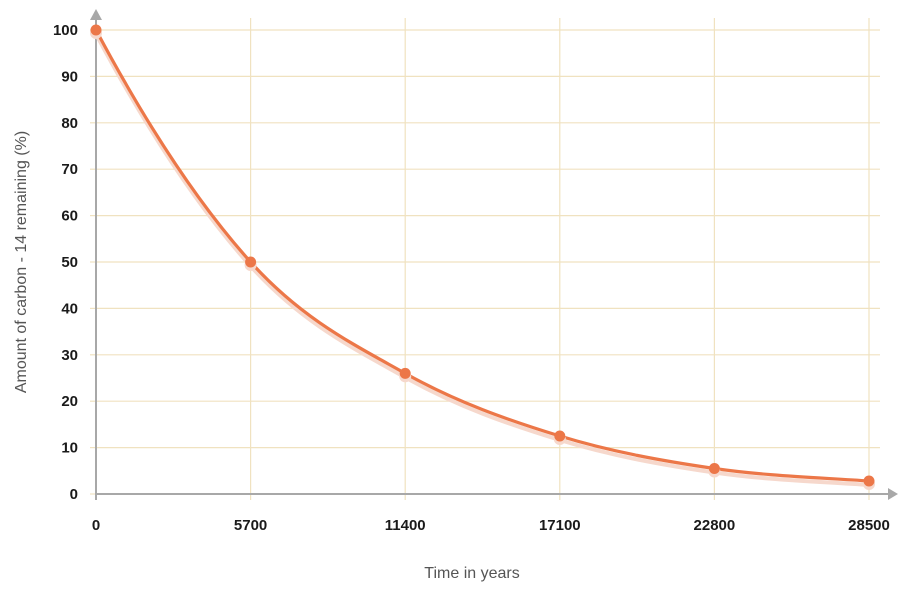 The width and height of the screenshot is (900, 600). What do you see at coordinates (250, 525) in the screenshot?
I see `x-tick-label: 5700` at bounding box center [250, 525].